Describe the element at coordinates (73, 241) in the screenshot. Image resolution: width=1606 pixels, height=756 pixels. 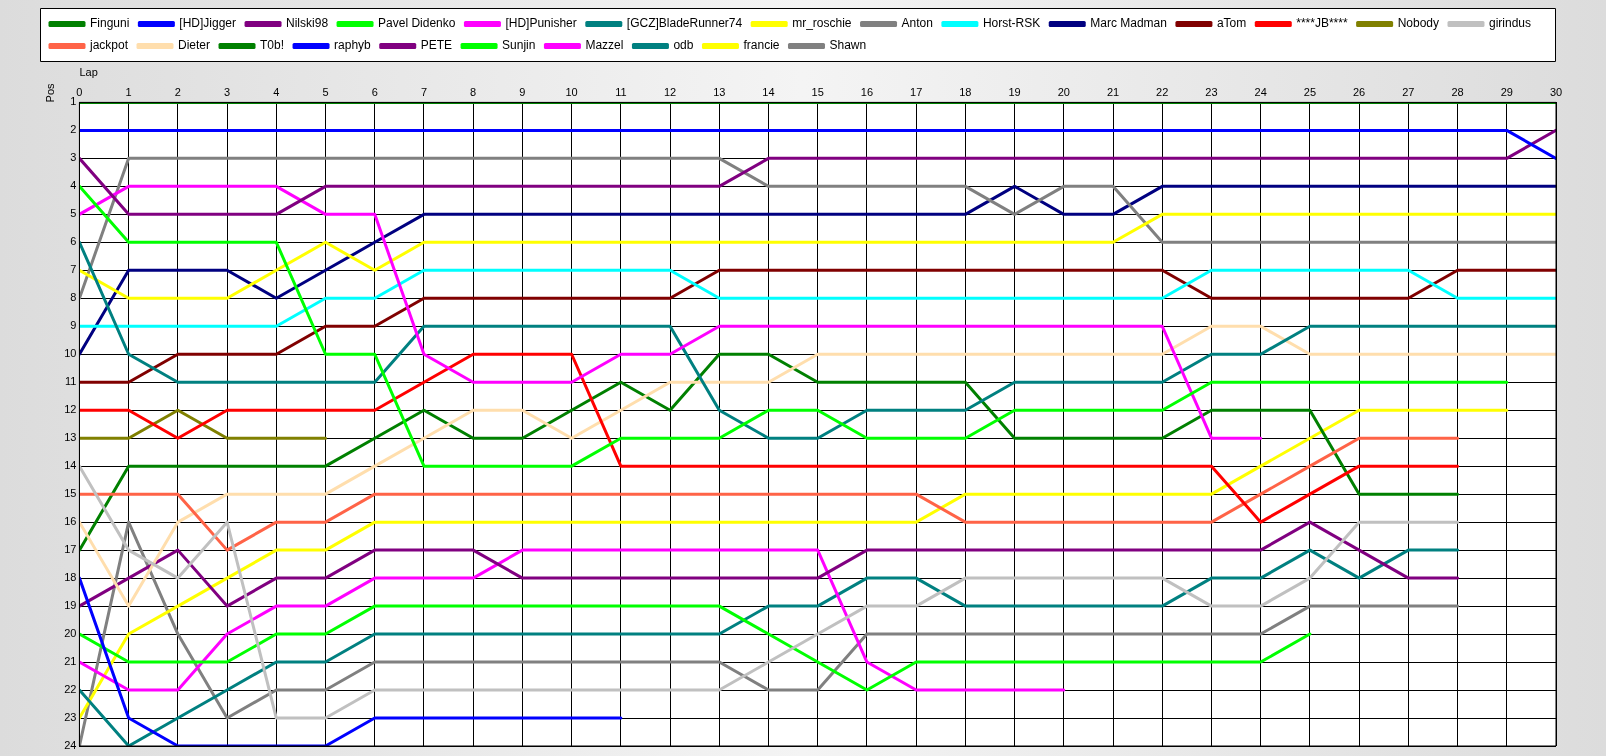
I see `y-tick-label: 6` at that location.